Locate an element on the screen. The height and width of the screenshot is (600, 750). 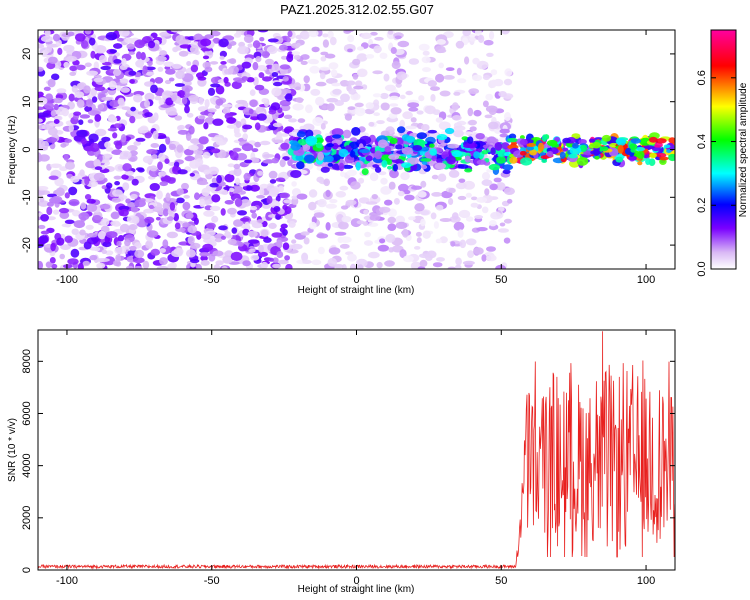
y-tick-label: 0 is located at coordinates (27, 570).